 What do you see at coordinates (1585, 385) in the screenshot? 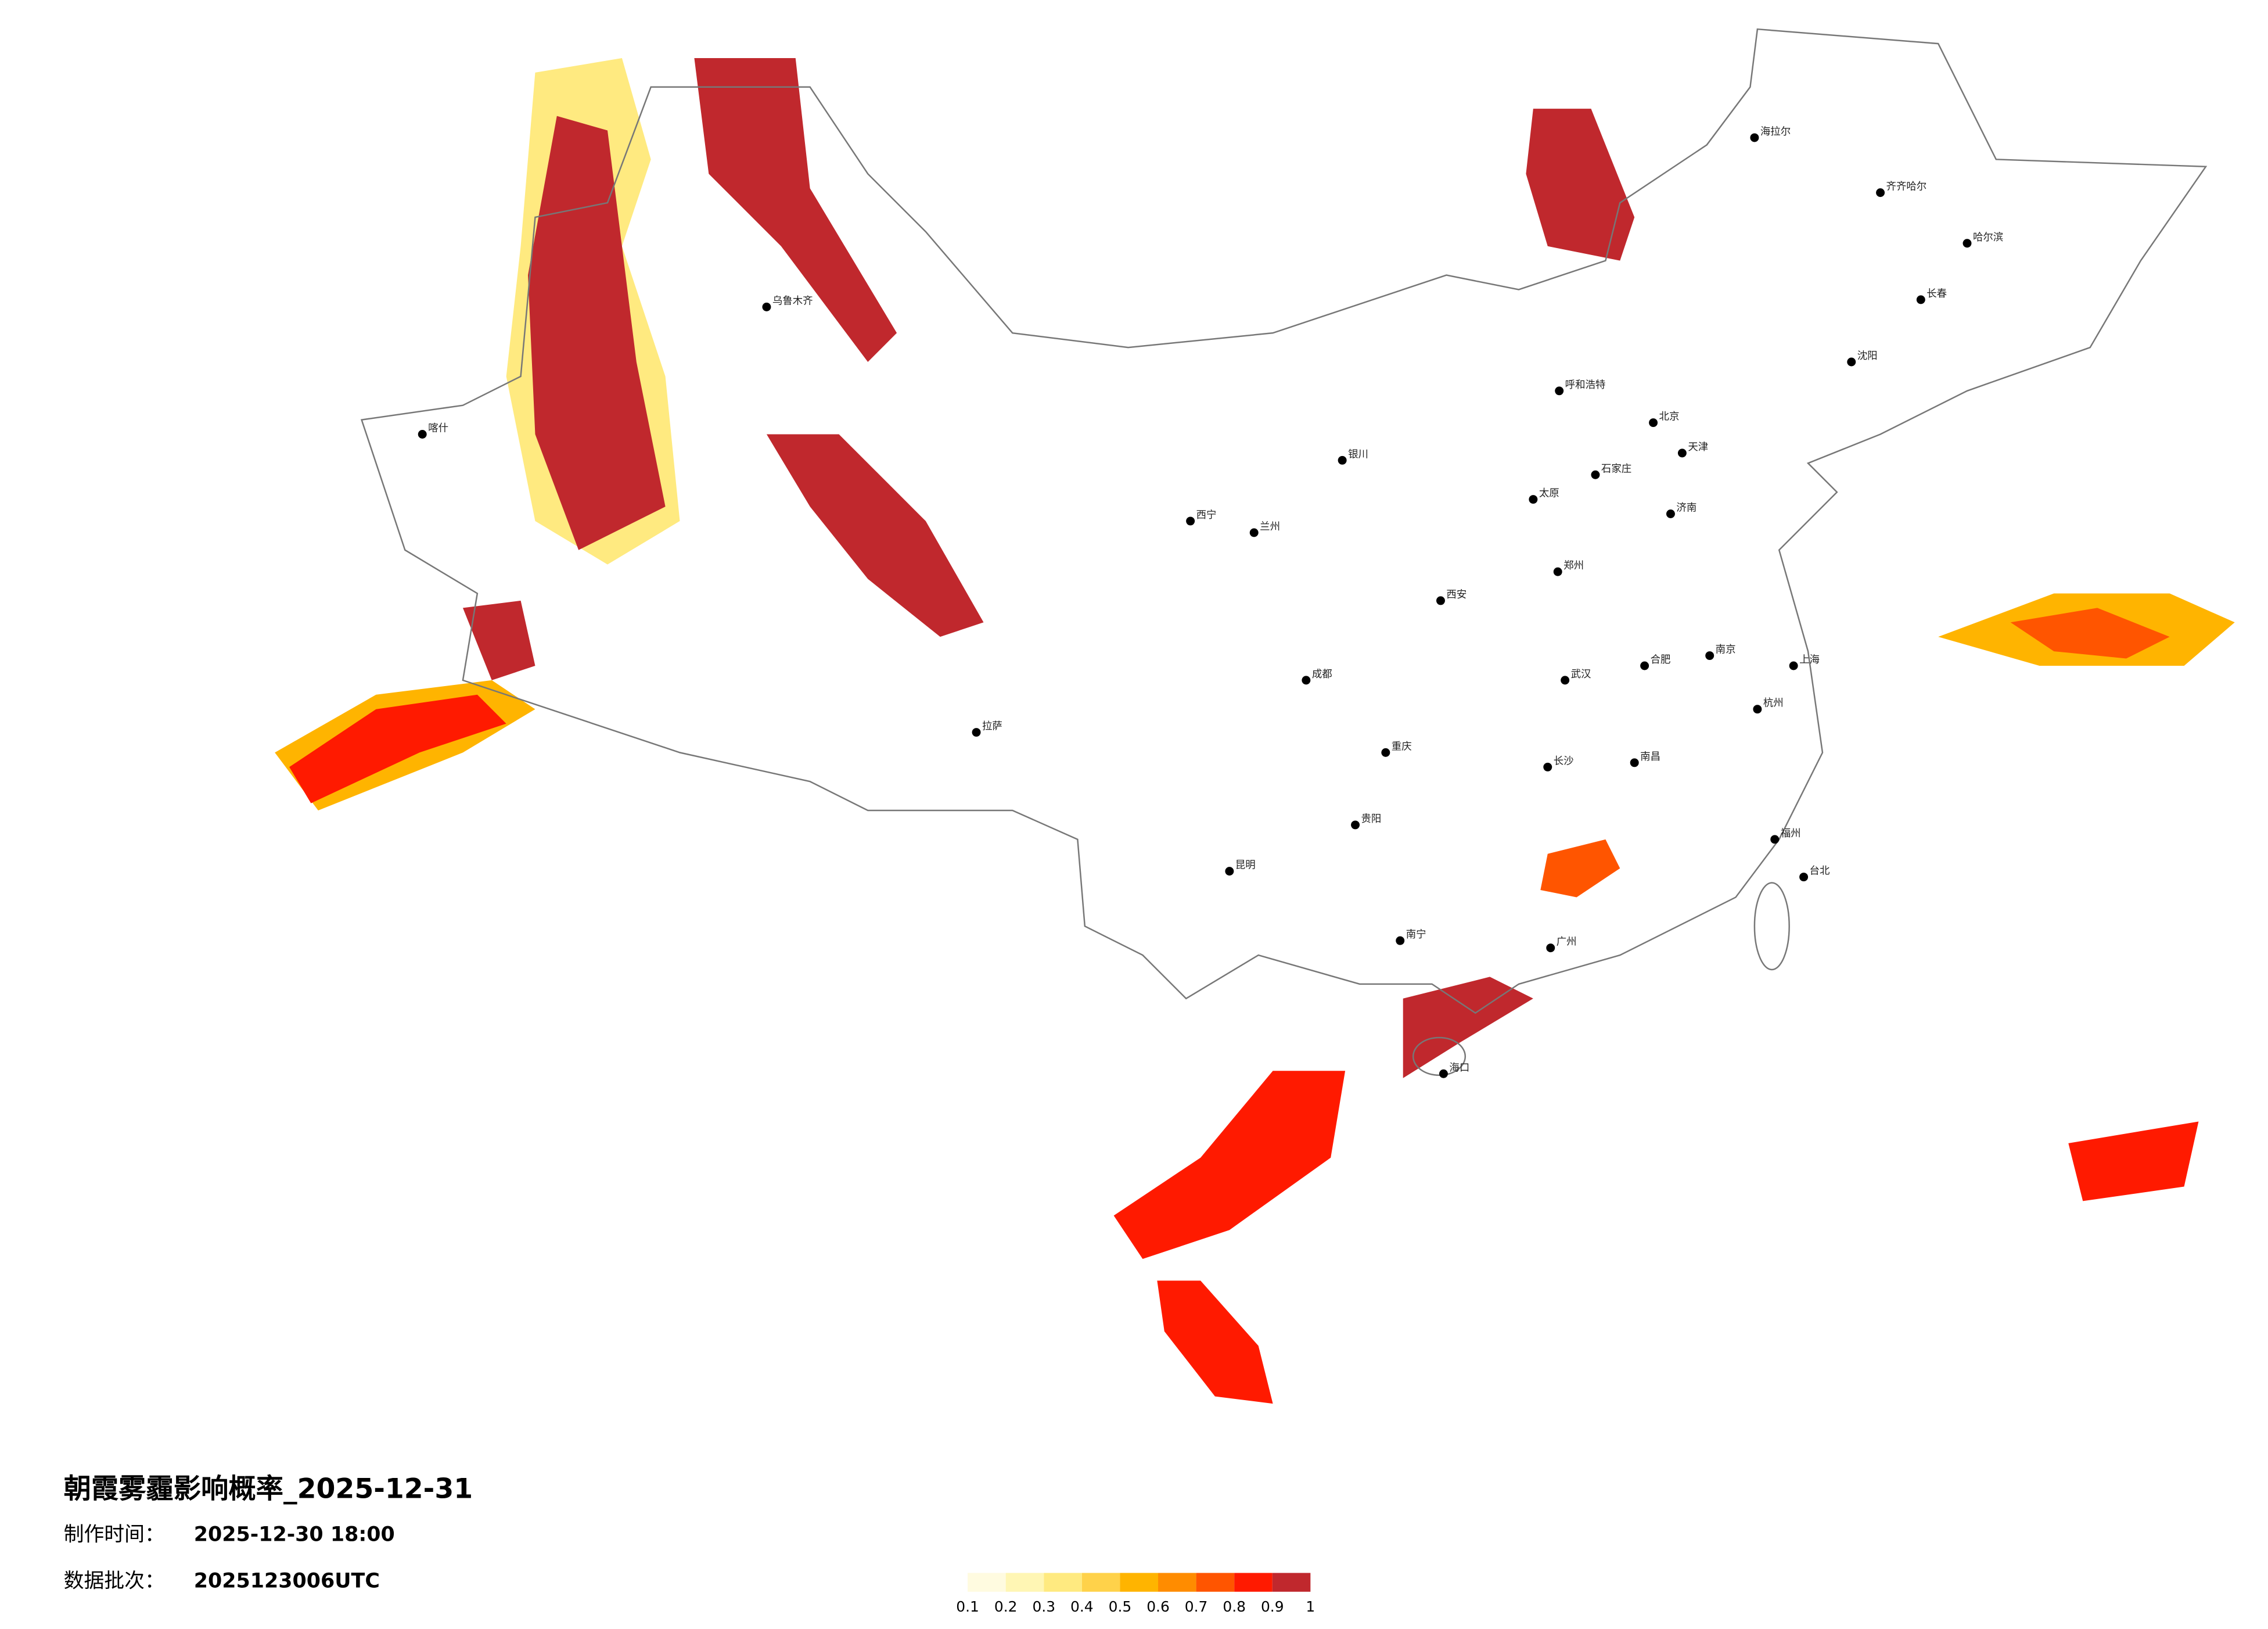
I see `city-label: 呼和浩特` at bounding box center [1585, 385].